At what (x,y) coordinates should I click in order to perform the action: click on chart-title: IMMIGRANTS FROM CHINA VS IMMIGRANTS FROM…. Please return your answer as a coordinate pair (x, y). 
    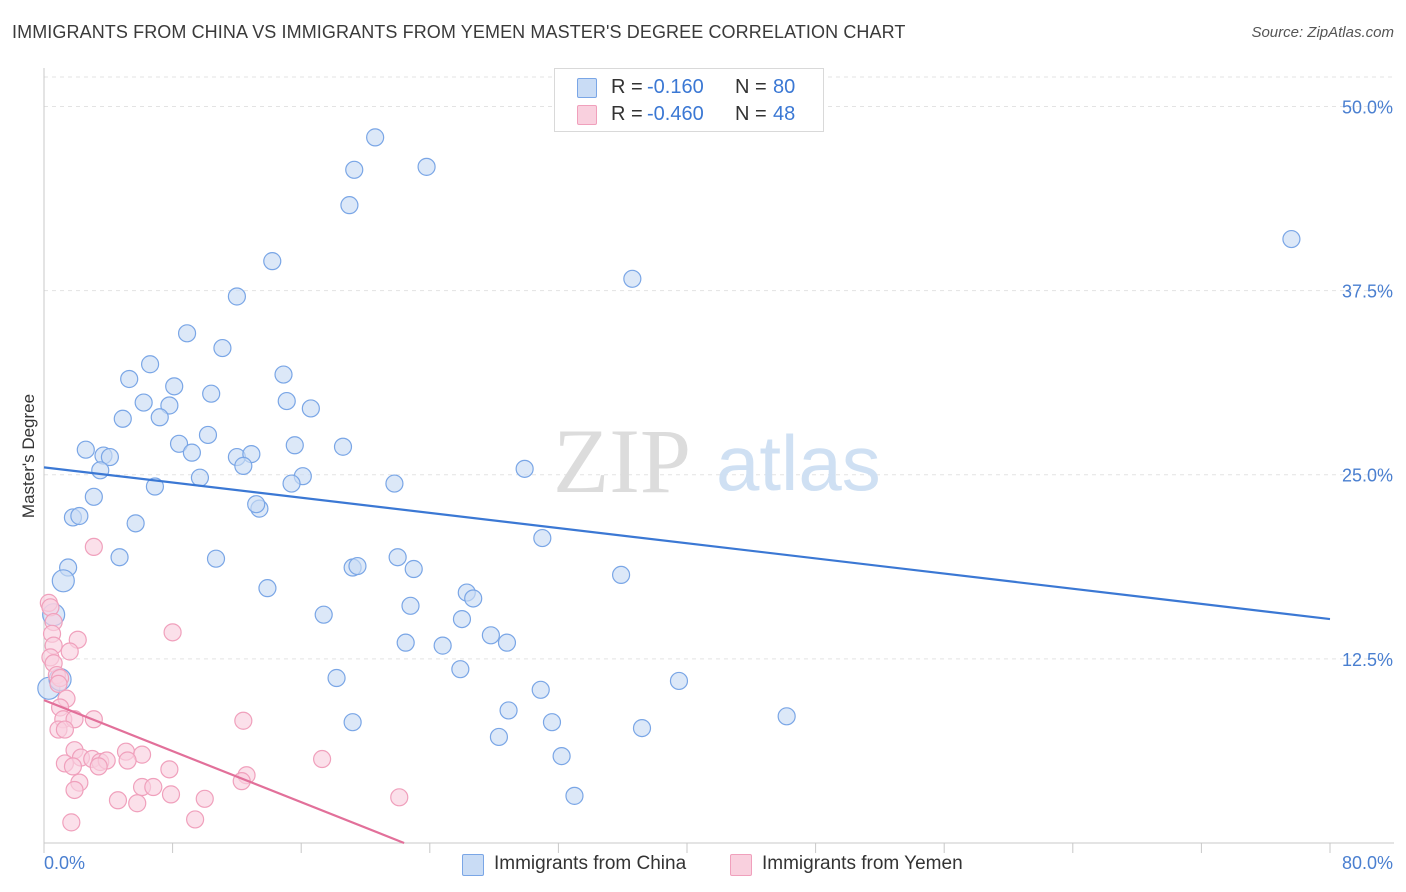
    Looking at the image, I should click on (459, 32).